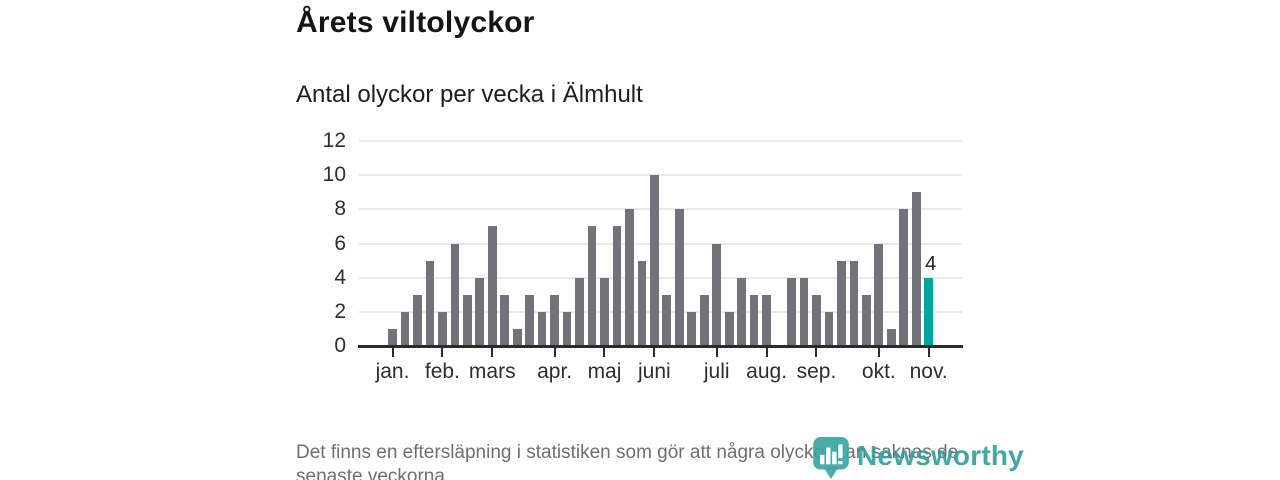 The image size is (1280, 480). I want to click on month-label: feb., so click(442, 371).